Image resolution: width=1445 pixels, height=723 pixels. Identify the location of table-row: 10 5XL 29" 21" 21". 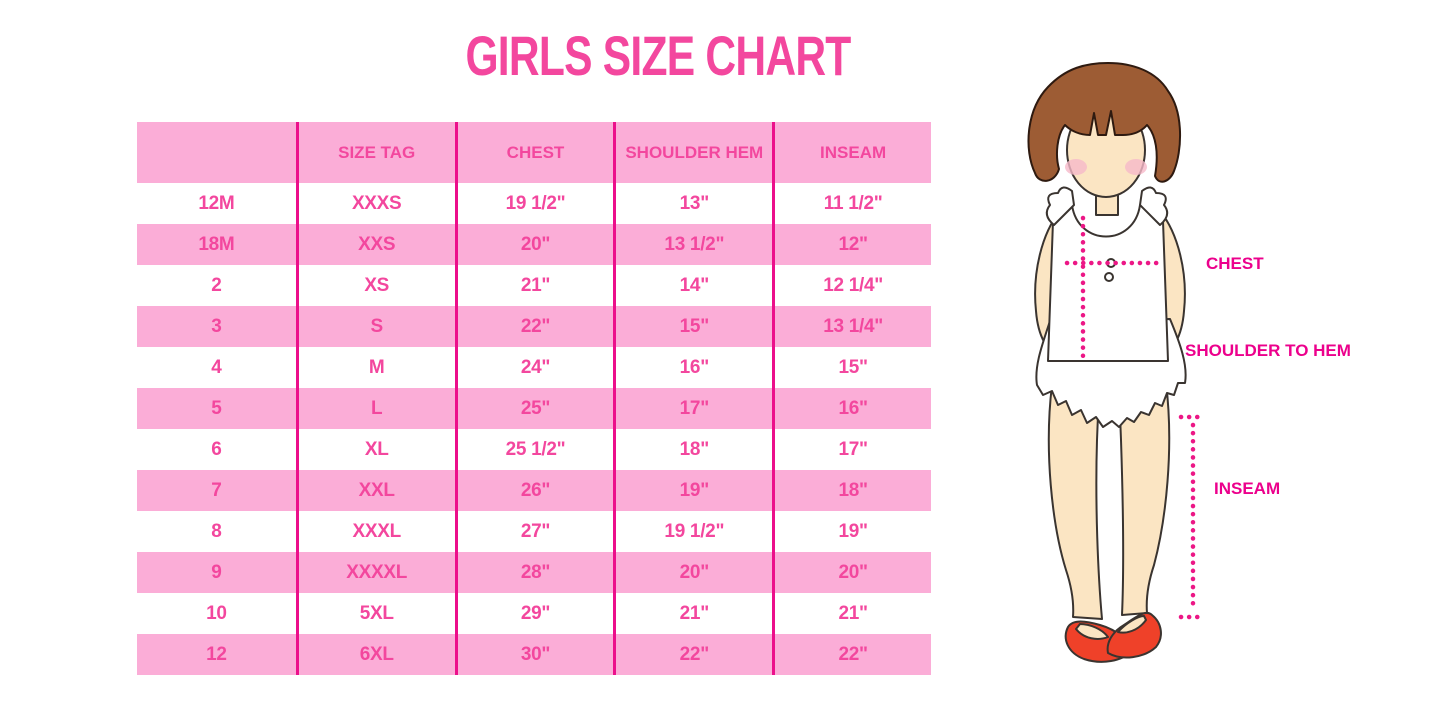
(534, 613).